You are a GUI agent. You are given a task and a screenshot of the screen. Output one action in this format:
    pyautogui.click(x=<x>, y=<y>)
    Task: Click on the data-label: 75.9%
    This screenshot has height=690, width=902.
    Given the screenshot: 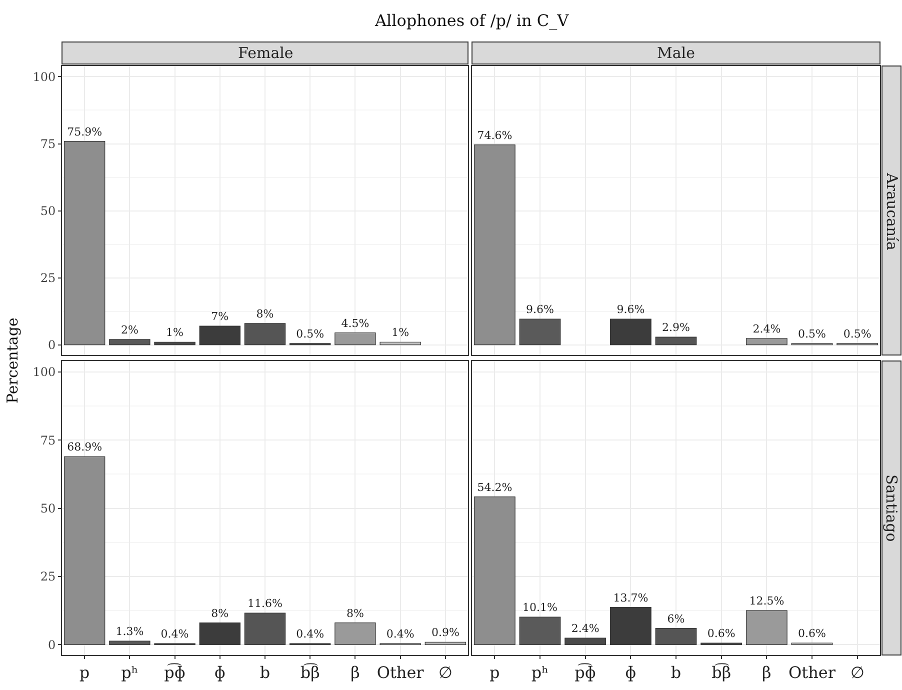 What is the action you would take?
    pyautogui.click(x=84, y=131)
    